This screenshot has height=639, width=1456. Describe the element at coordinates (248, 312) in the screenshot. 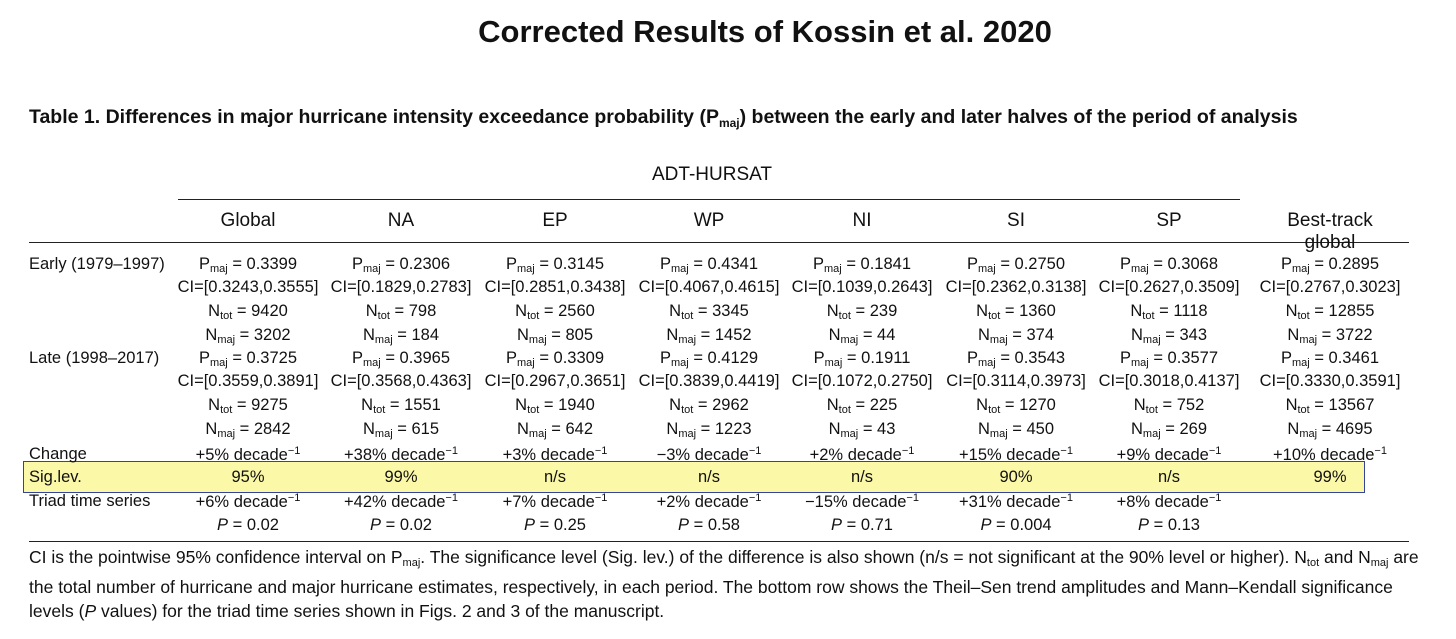

I see `ntot-cell: Ntot = 9420` at that location.